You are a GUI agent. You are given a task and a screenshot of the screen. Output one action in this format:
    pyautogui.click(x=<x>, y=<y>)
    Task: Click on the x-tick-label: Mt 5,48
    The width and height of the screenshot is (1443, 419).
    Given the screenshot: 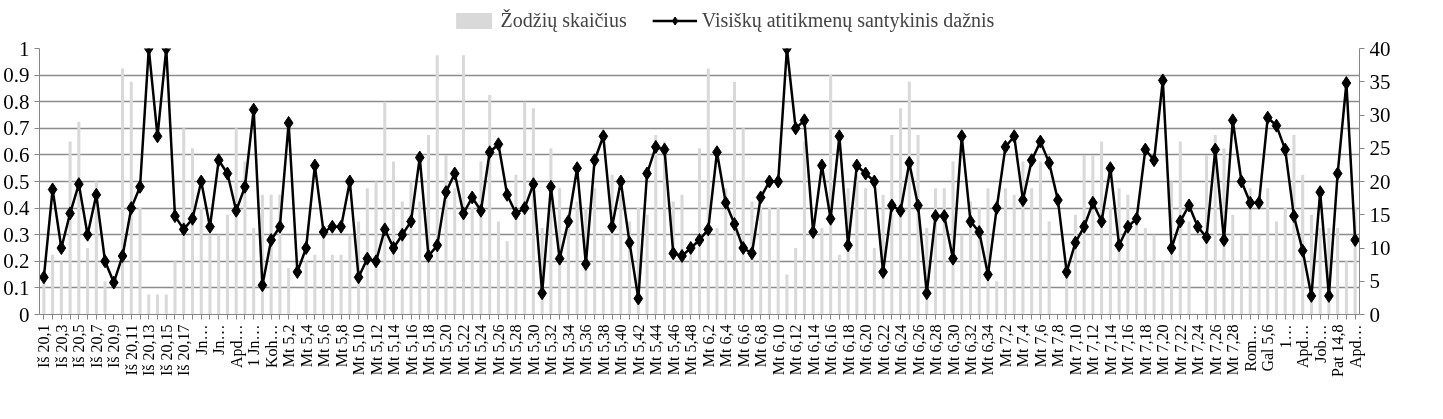 What is the action you would take?
    pyautogui.click(x=691, y=350)
    